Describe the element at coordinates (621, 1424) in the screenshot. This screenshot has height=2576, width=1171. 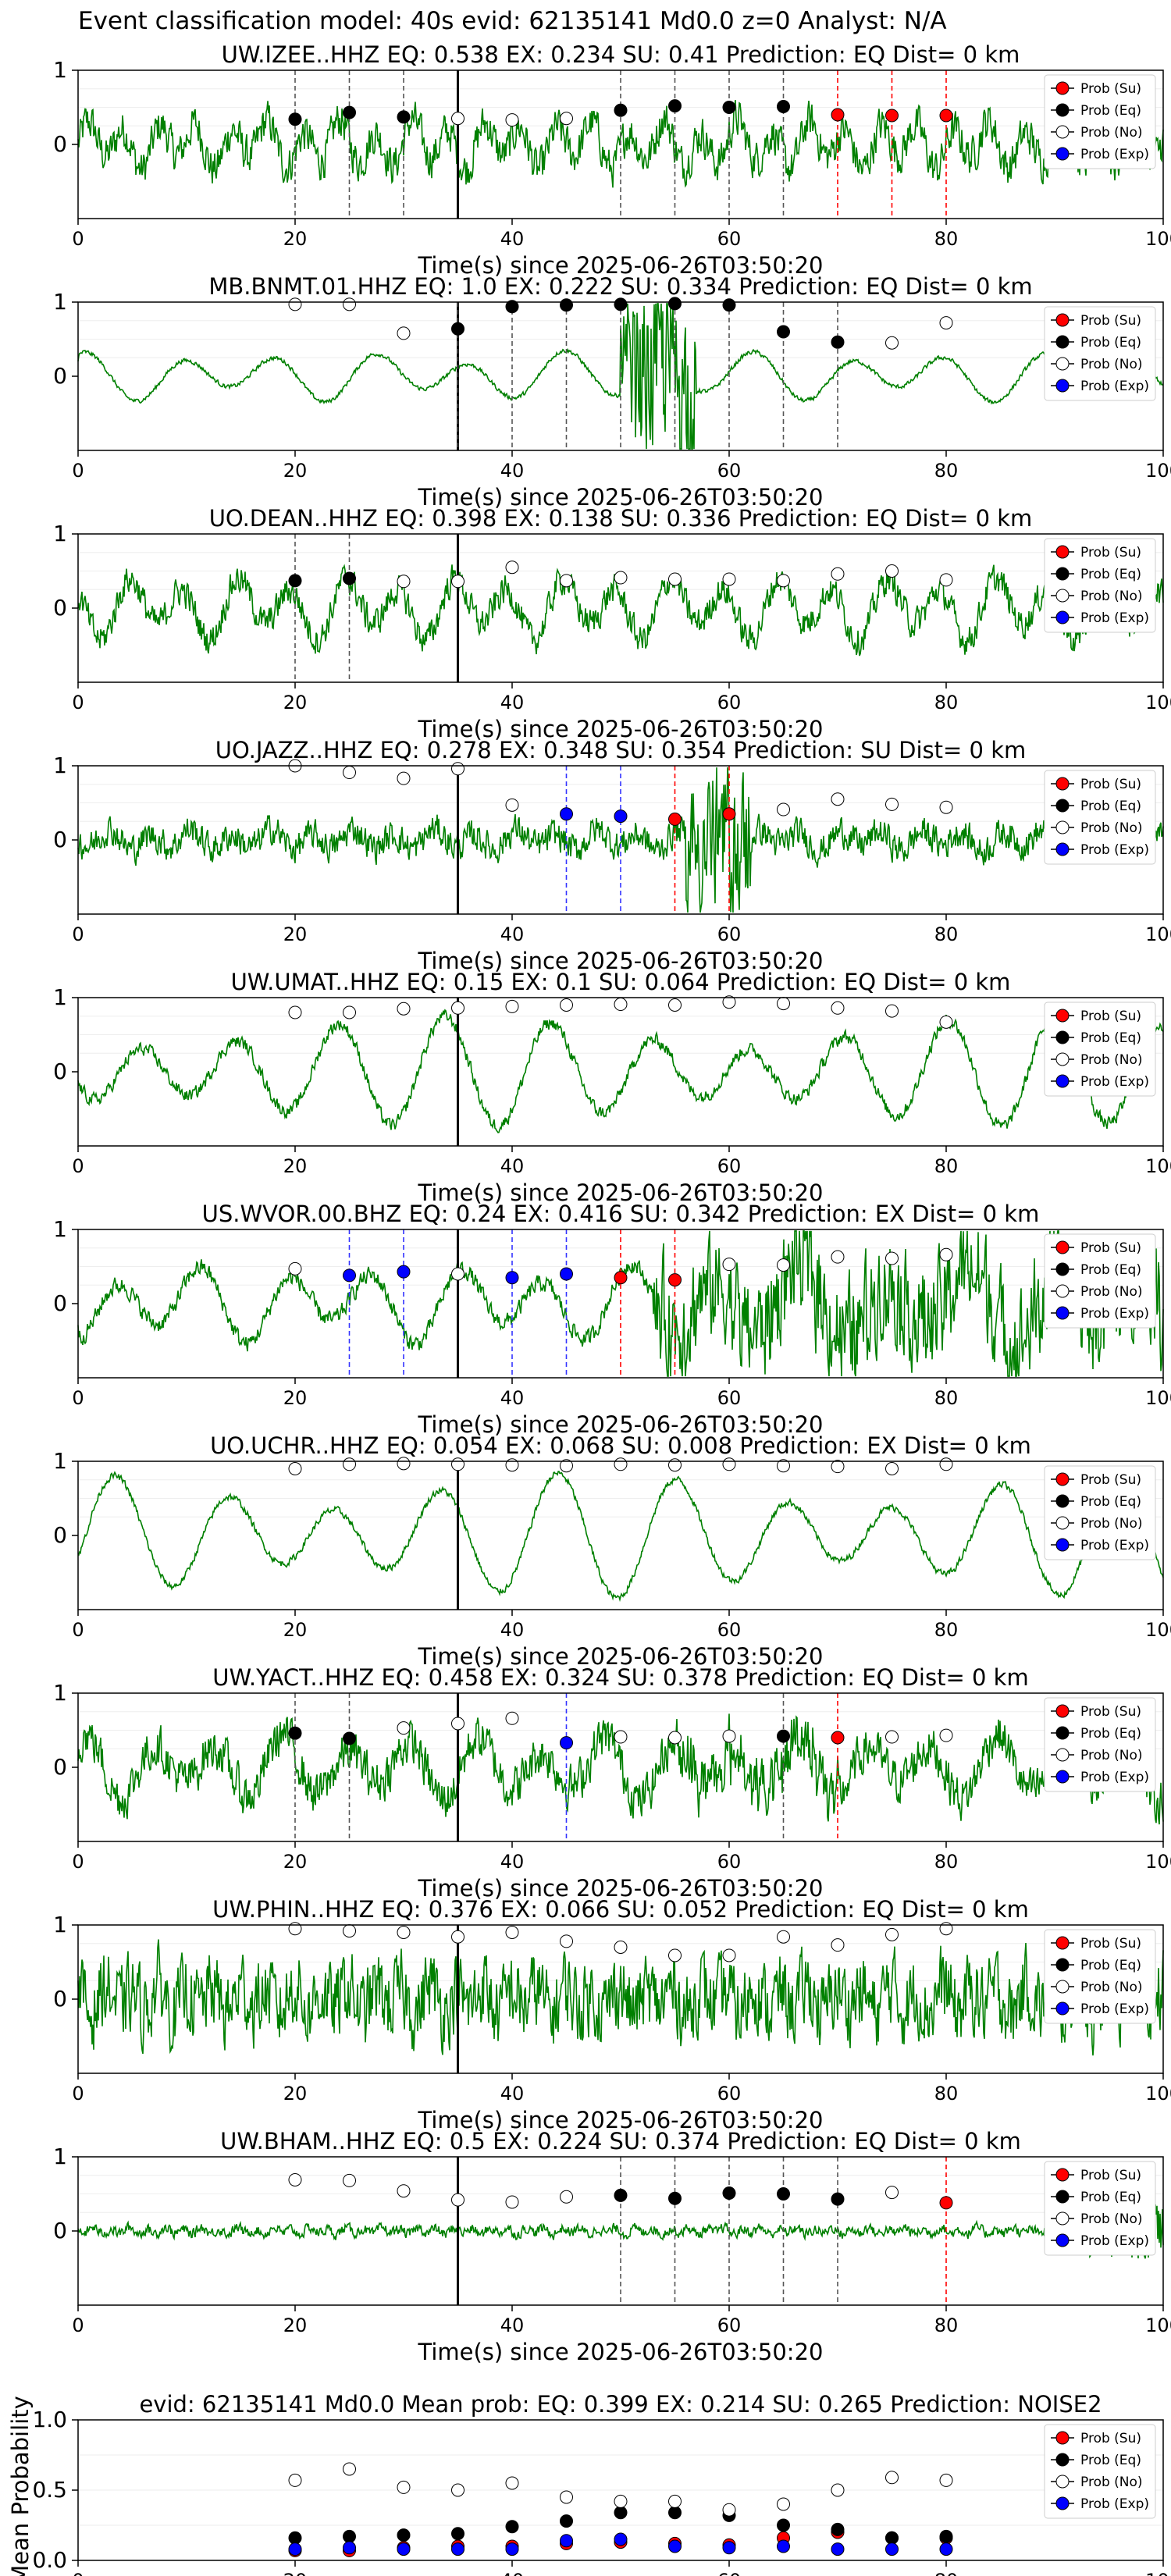
I see `x-axis-label: Time(s) since 2025-06-26T03:50:20` at that location.